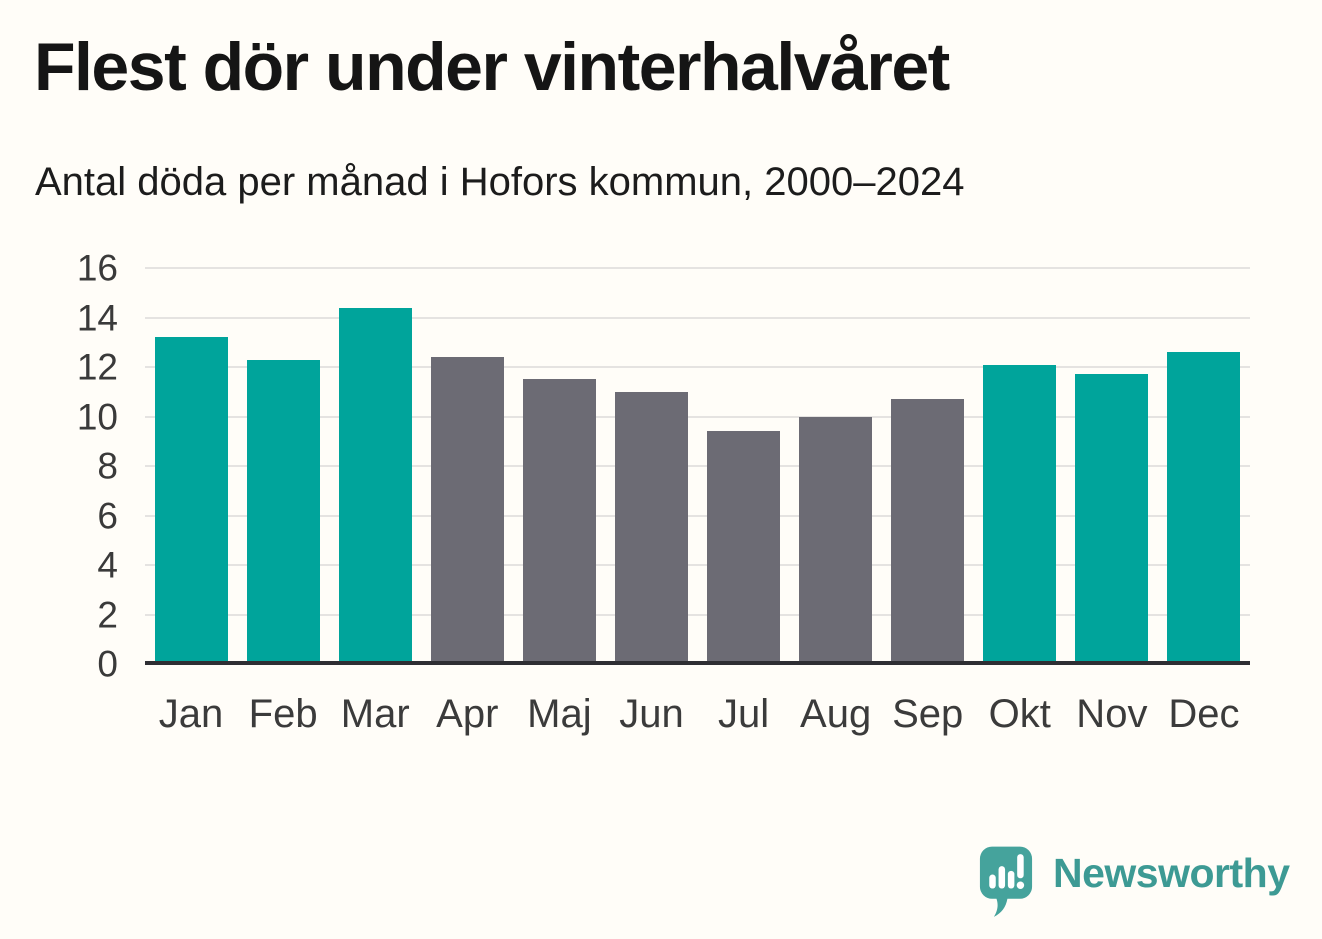 This screenshot has width=1322, height=939. Describe the element at coordinates (836, 714) in the screenshot. I see `x-tick-label-aug: Aug` at that location.